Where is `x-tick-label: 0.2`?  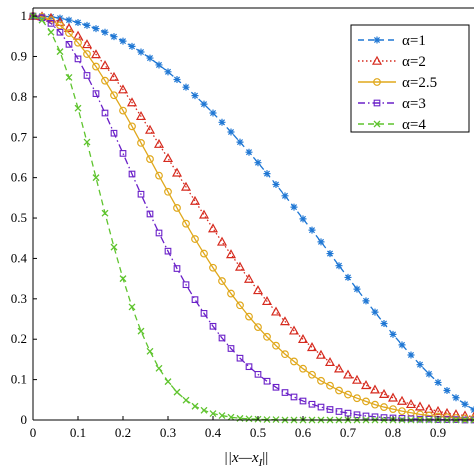
x-tick-label: 0.2 is located at coordinates (123, 432).